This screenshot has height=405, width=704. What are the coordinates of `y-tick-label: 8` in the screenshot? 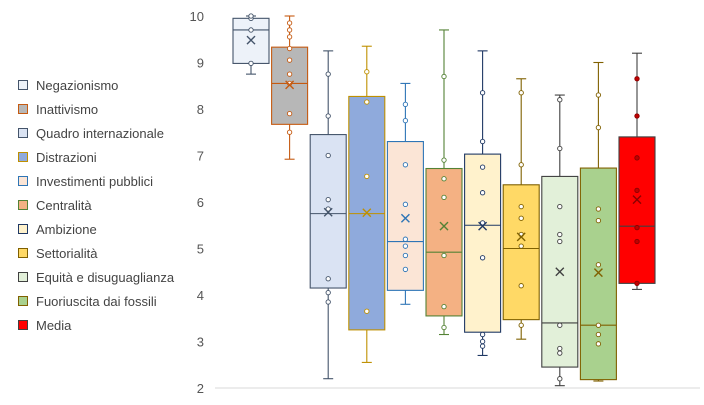 It's located at (200, 109).